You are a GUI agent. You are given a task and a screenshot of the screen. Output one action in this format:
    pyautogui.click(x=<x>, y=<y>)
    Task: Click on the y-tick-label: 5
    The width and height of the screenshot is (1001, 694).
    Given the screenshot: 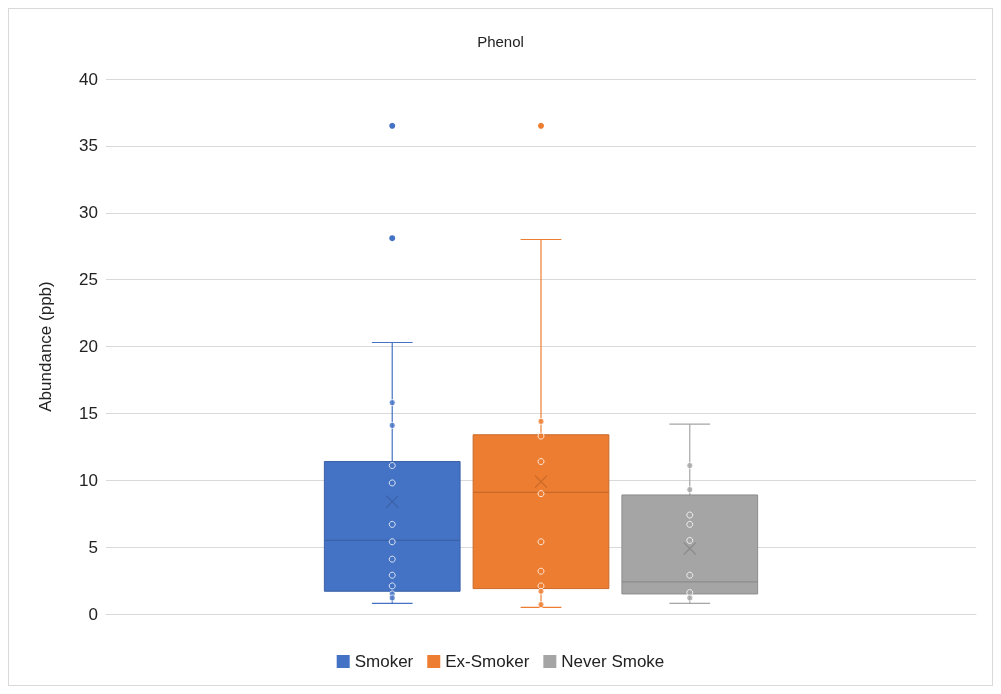 What is the action you would take?
    pyautogui.click(x=93, y=547)
    